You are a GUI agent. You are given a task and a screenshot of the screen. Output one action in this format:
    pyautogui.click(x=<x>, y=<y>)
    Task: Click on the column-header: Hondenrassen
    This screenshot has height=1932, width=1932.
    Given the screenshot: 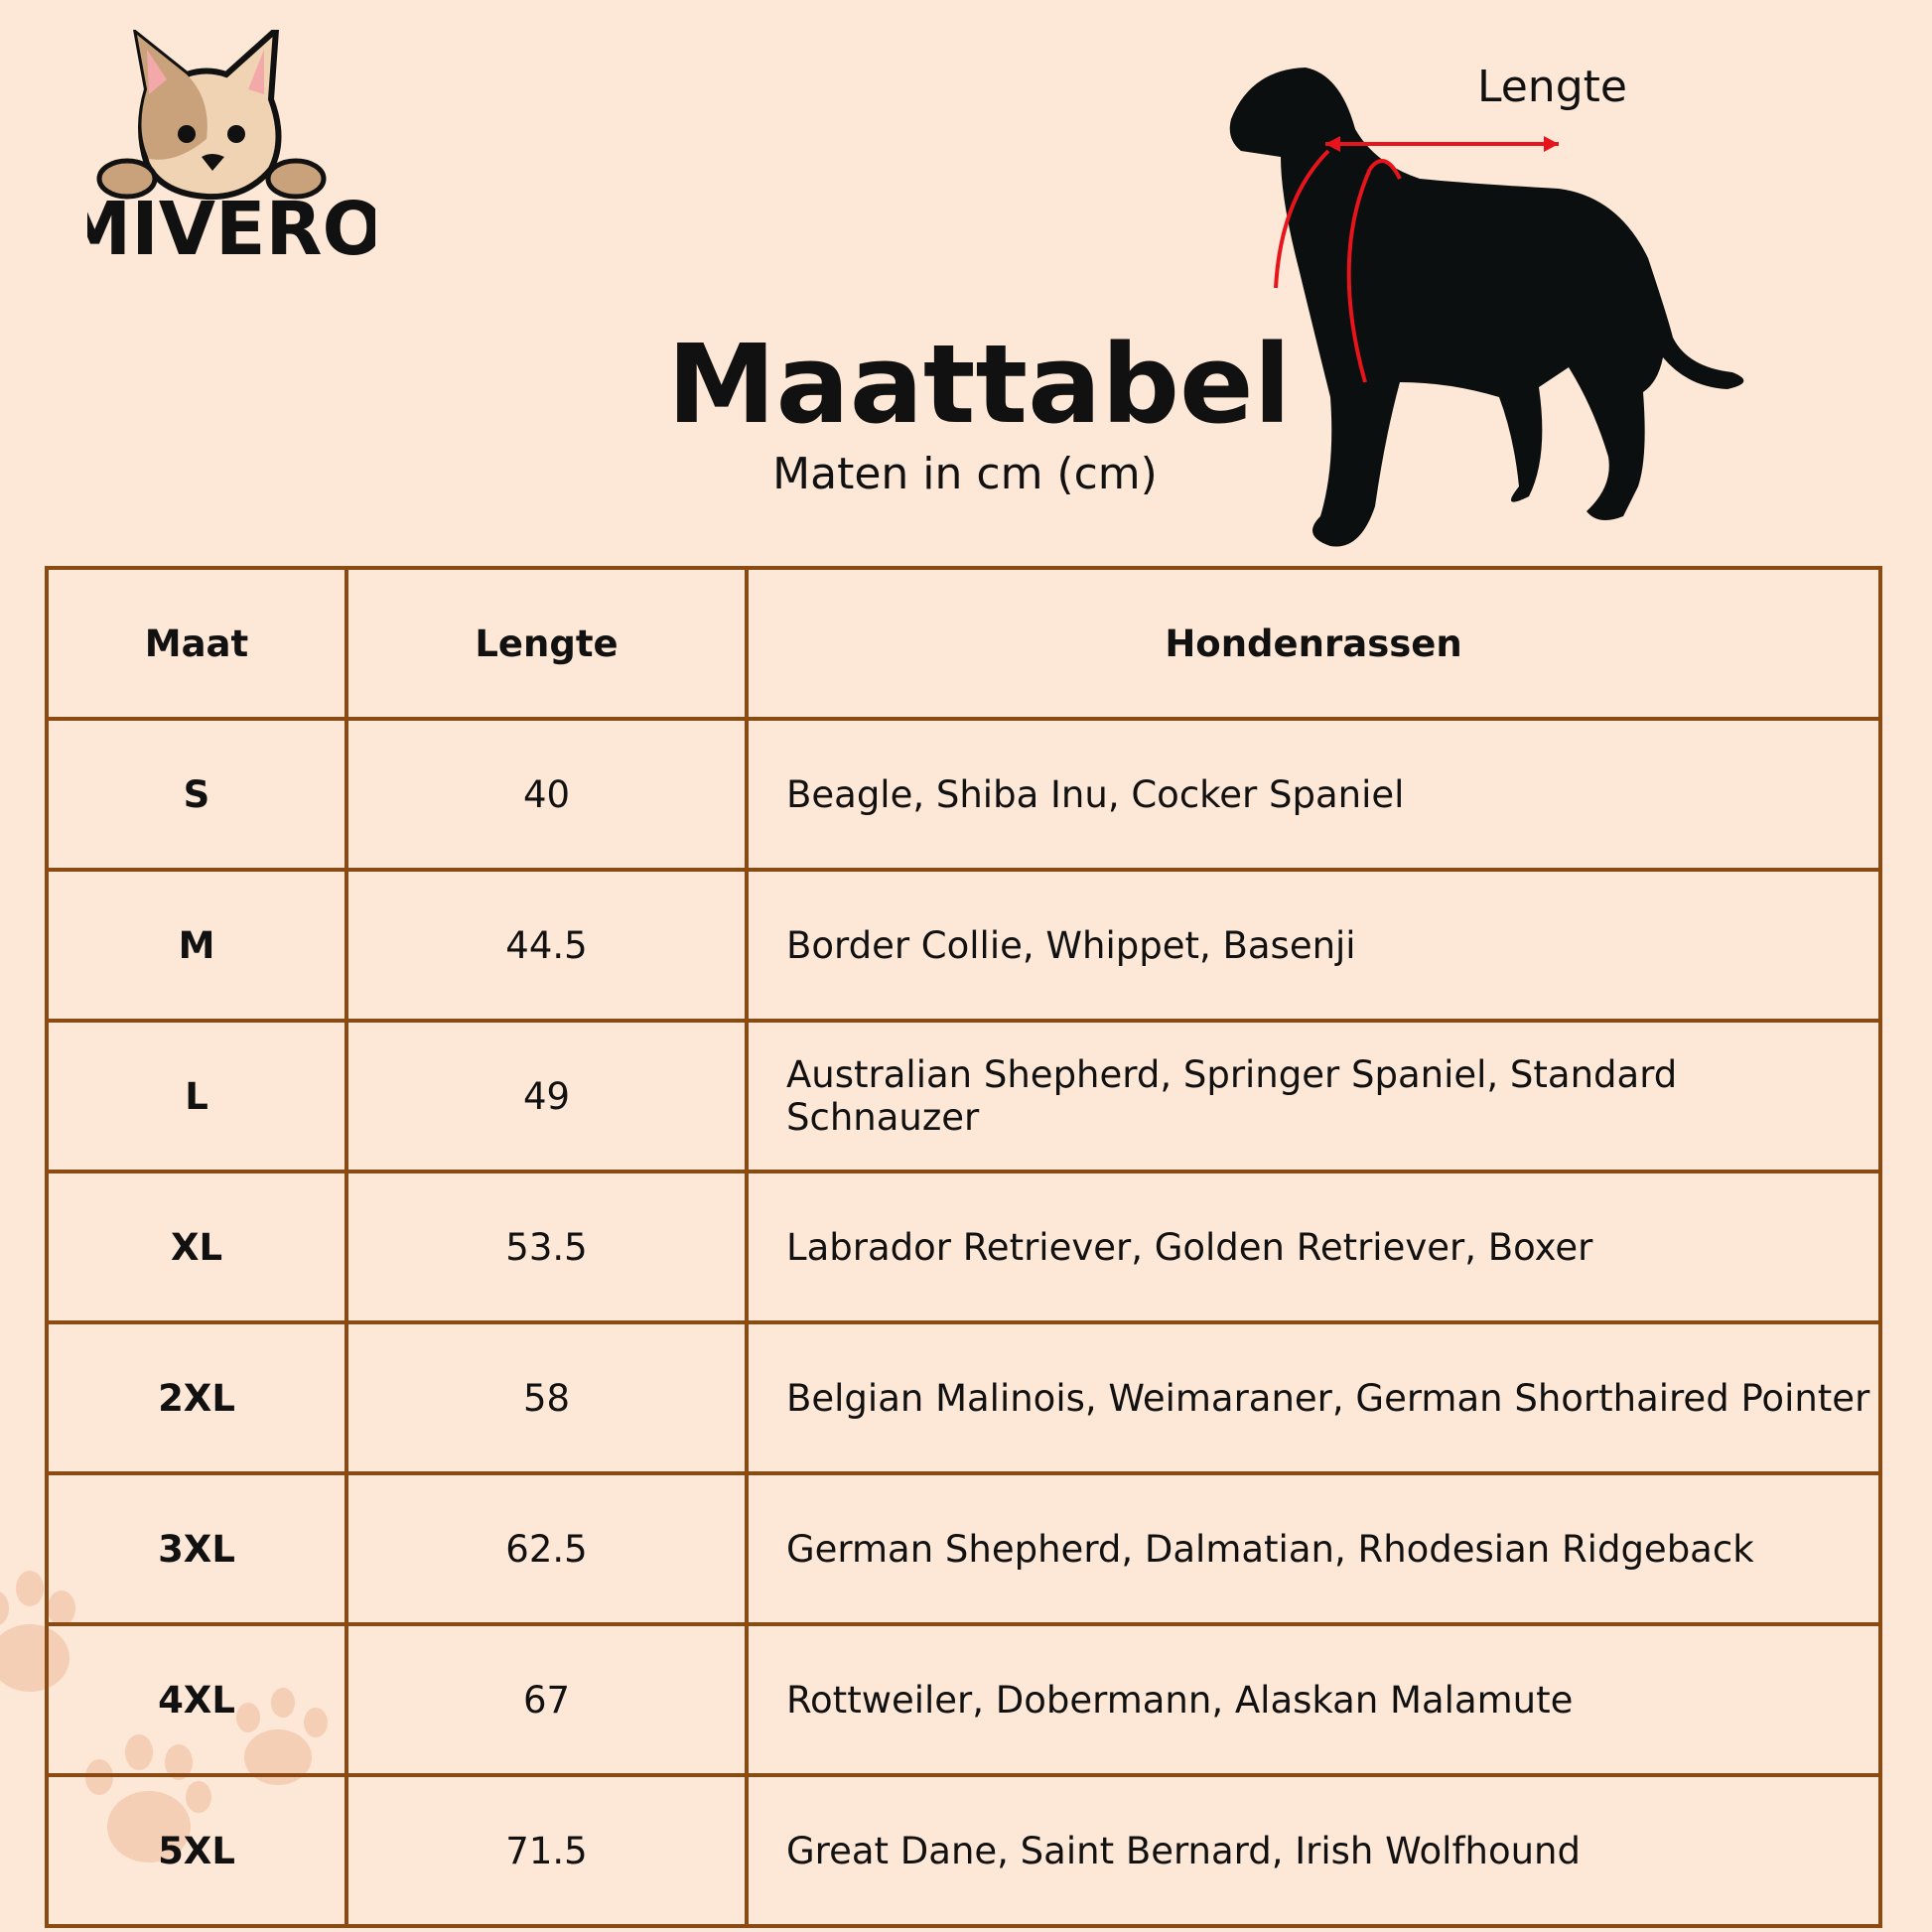 What is the action you would take?
    pyautogui.click(x=1313, y=643)
    